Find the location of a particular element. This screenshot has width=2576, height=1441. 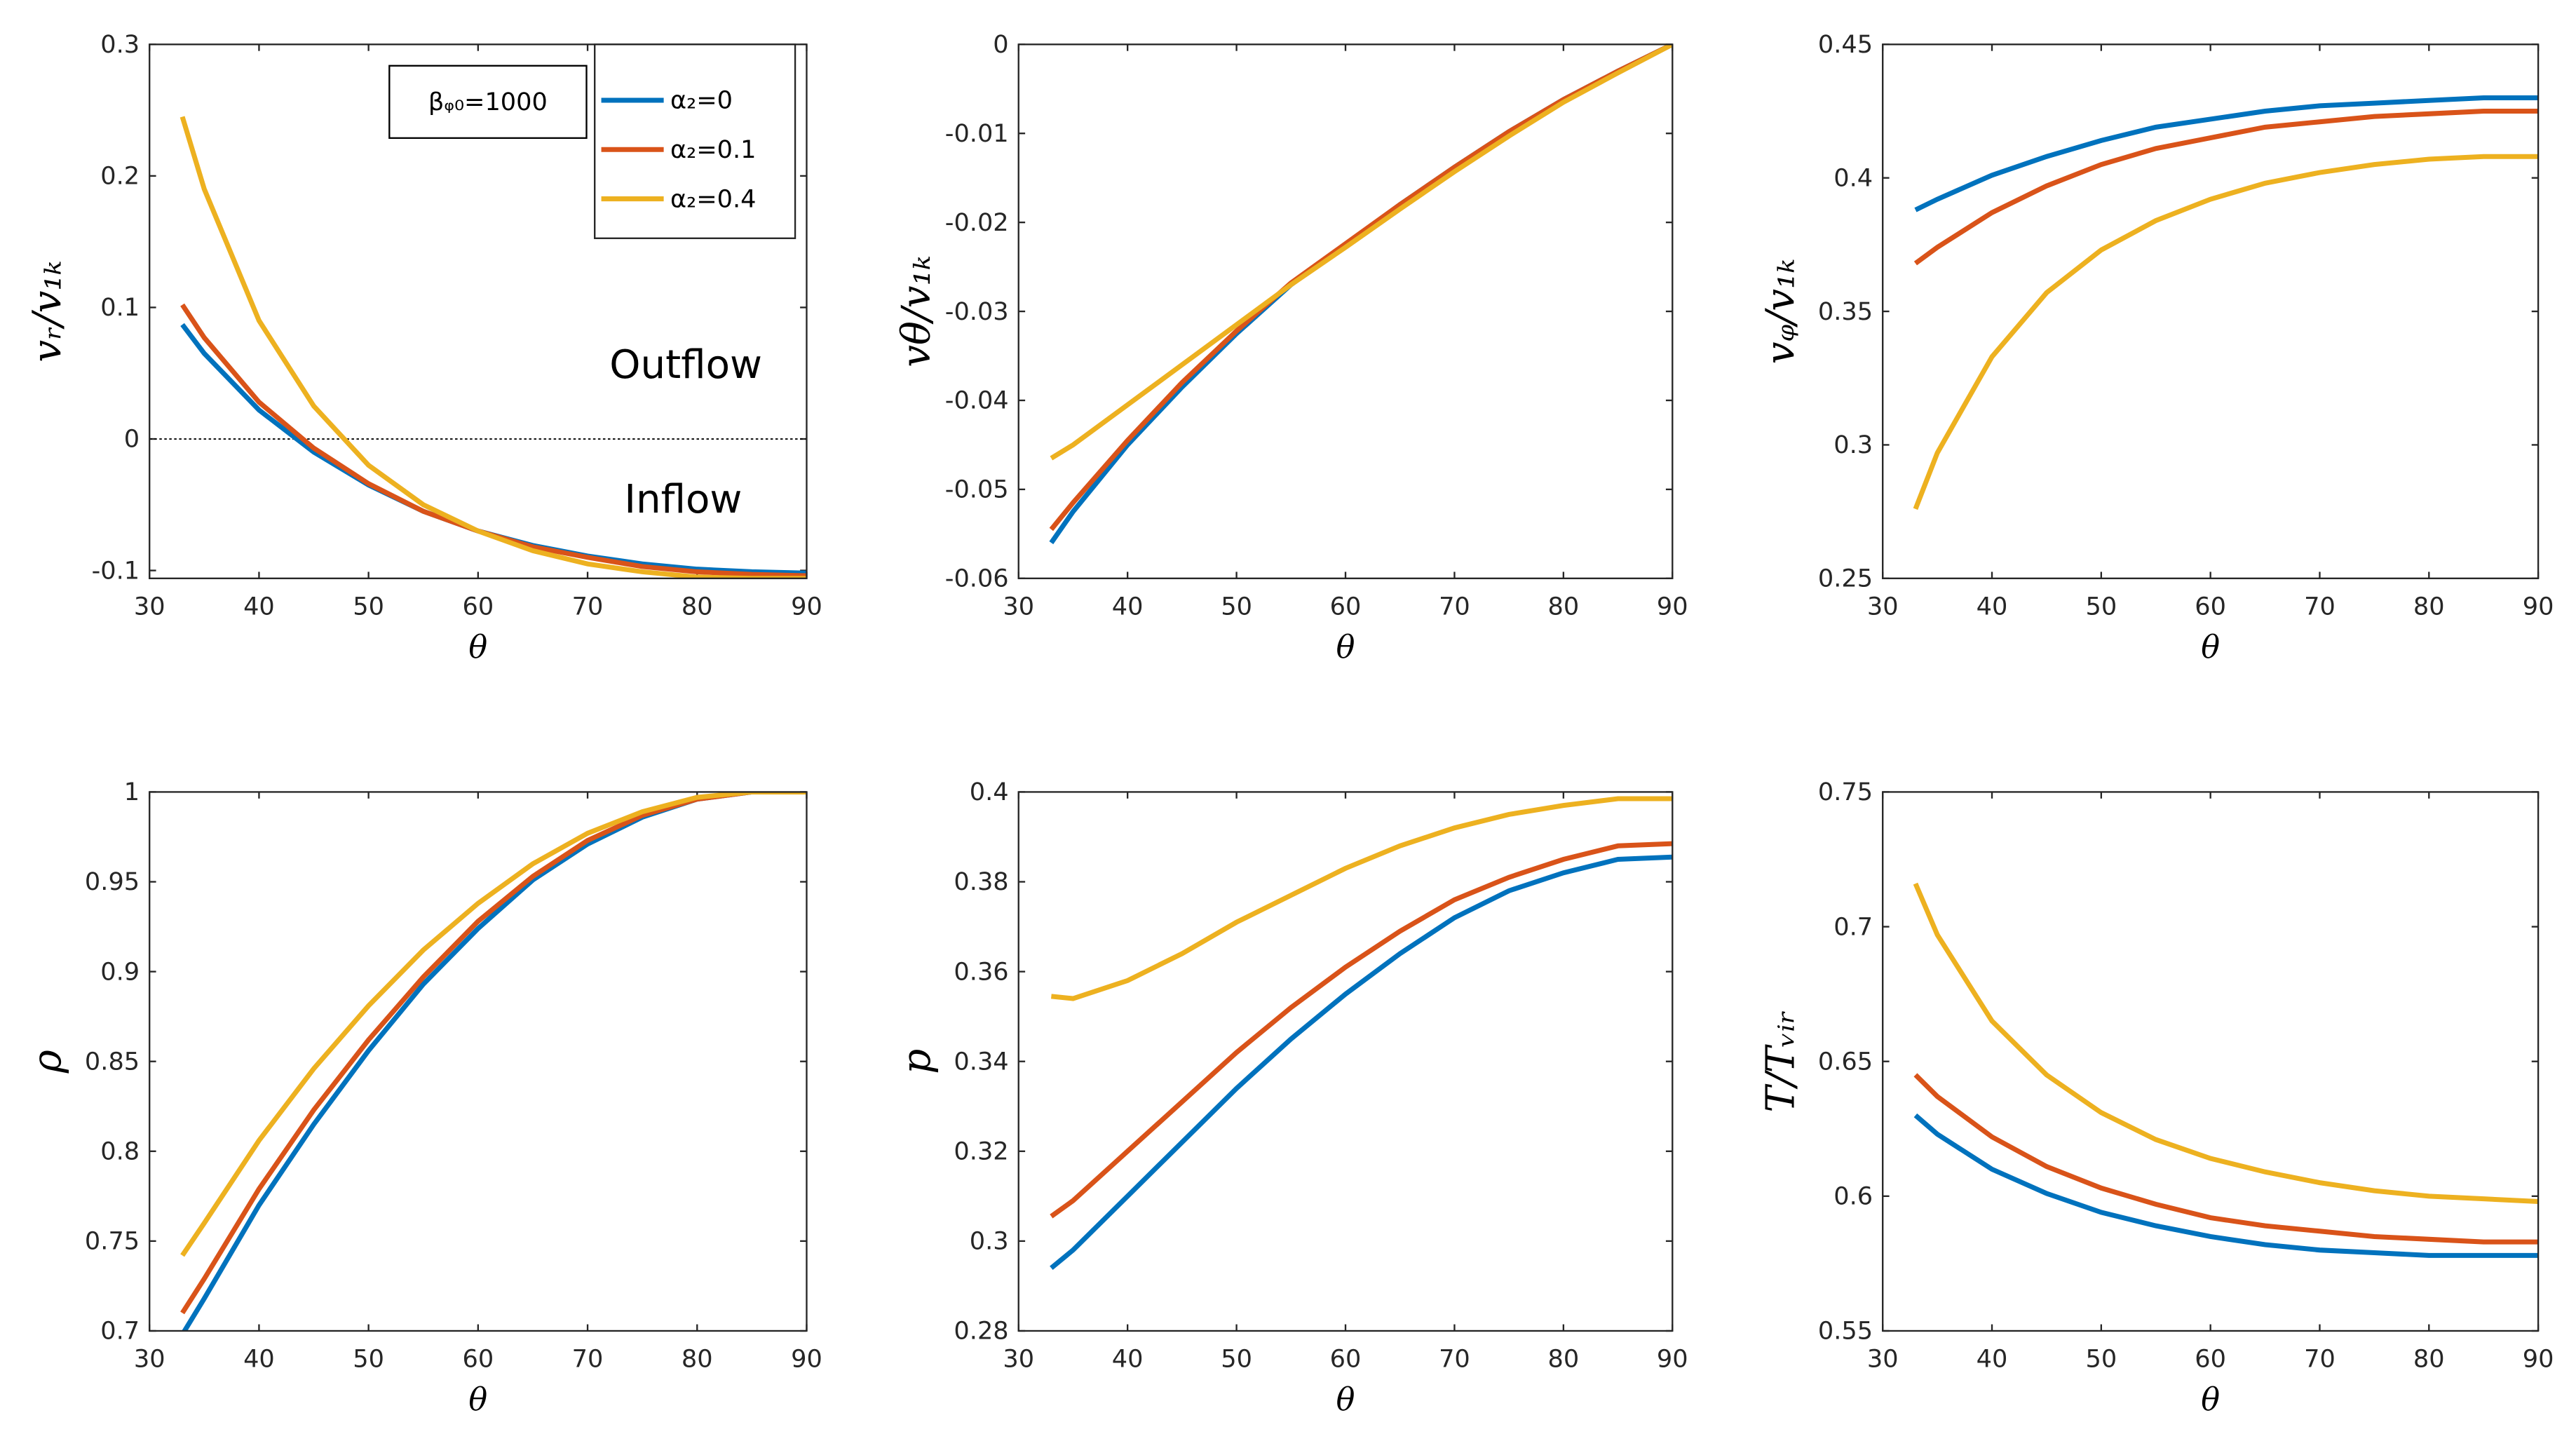

legend-box is located at coordinates (695, 141).